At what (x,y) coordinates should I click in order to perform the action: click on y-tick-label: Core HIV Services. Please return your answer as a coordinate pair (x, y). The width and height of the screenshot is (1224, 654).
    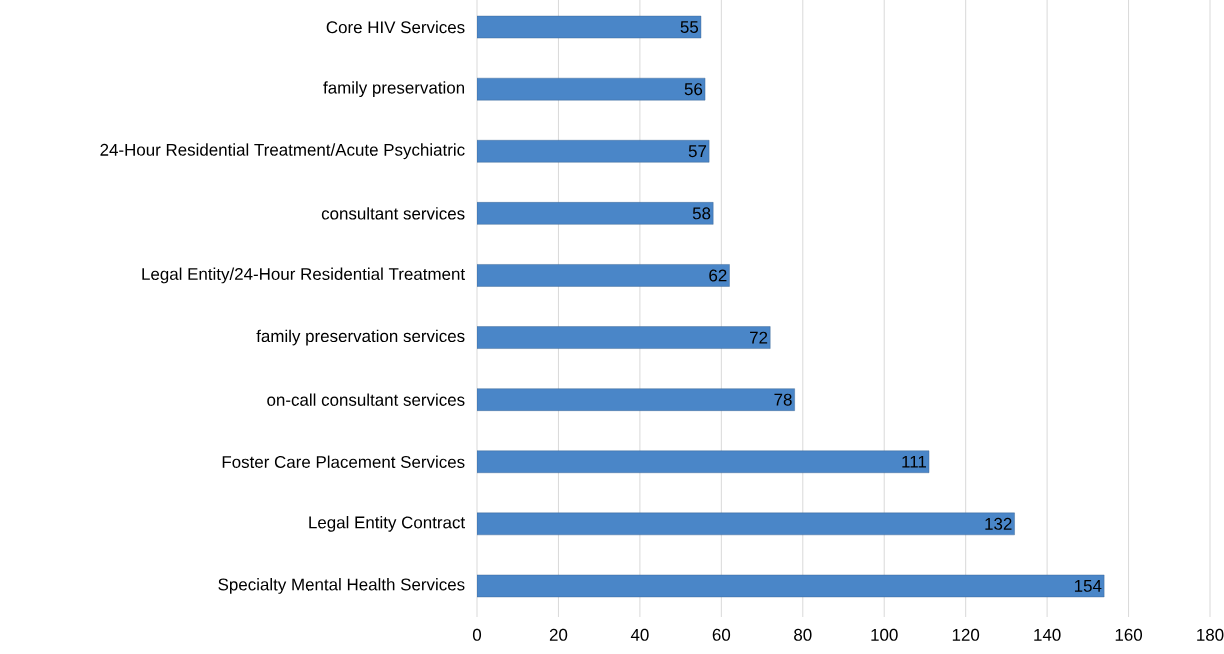
    Looking at the image, I should click on (395, 27).